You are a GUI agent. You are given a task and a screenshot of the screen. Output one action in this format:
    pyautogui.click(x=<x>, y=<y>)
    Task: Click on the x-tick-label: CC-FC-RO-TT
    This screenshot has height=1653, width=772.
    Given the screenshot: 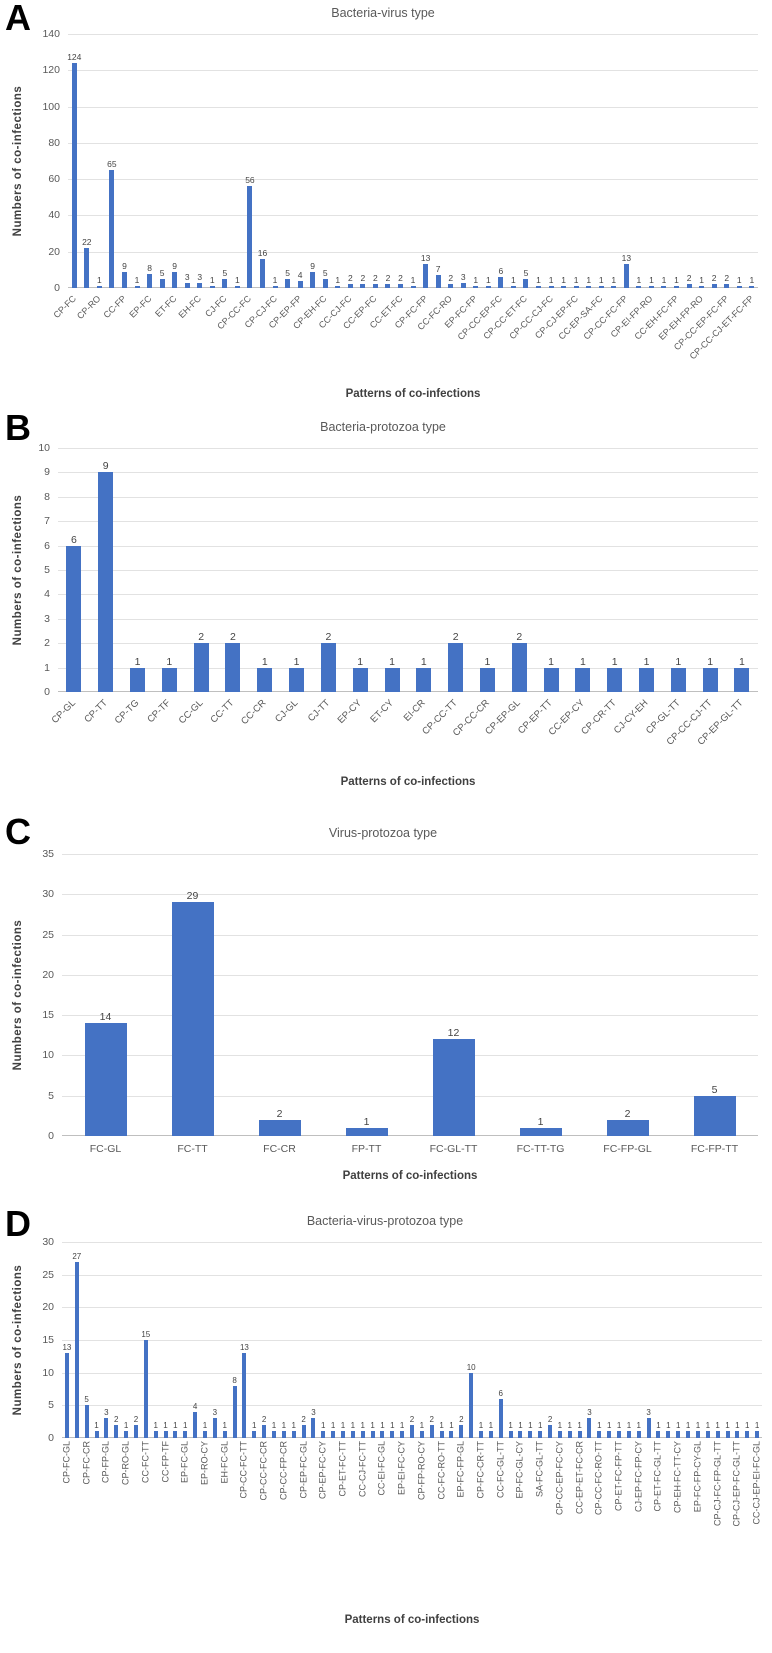 What is the action you would take?
    pyautogui.click(x=441, y=1470)
    